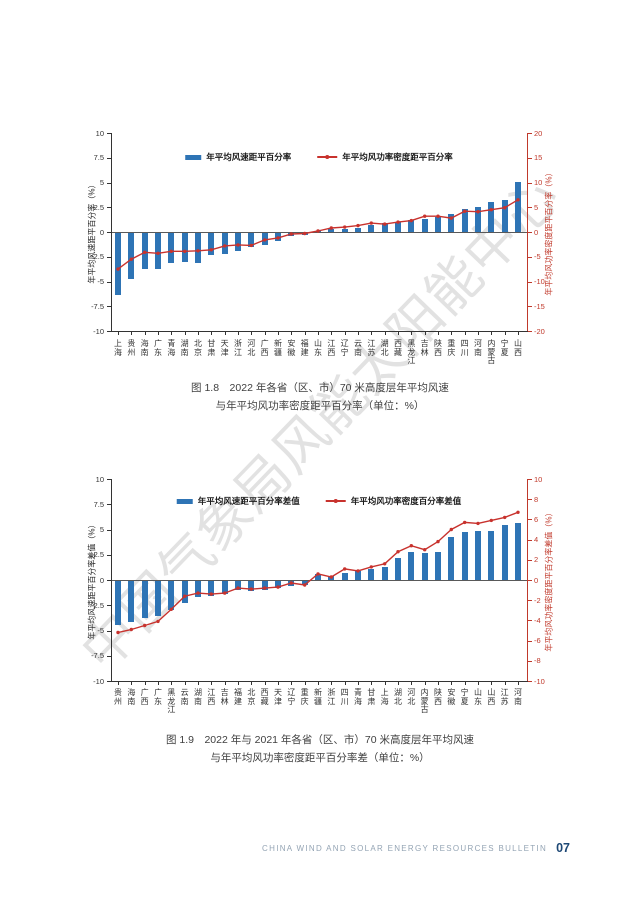  I want to click on x-label: 山 西, so click(491, 697).